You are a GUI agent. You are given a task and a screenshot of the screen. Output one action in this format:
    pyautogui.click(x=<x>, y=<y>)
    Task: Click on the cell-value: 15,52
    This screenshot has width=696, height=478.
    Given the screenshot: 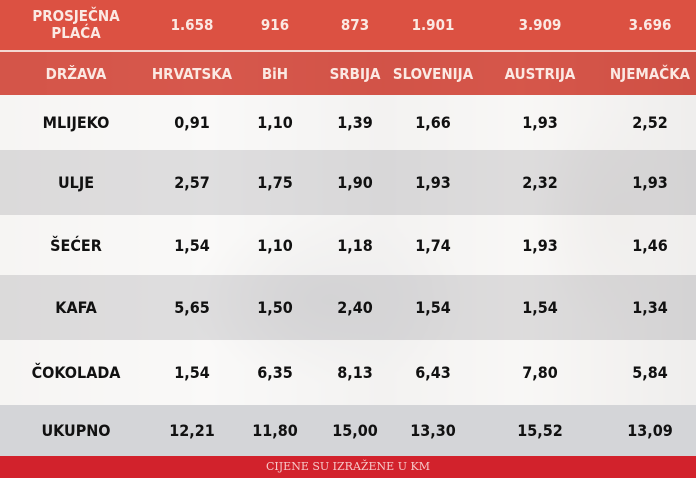 What is the action you would take?
    pyautogui.click(x=540, y=430)
    